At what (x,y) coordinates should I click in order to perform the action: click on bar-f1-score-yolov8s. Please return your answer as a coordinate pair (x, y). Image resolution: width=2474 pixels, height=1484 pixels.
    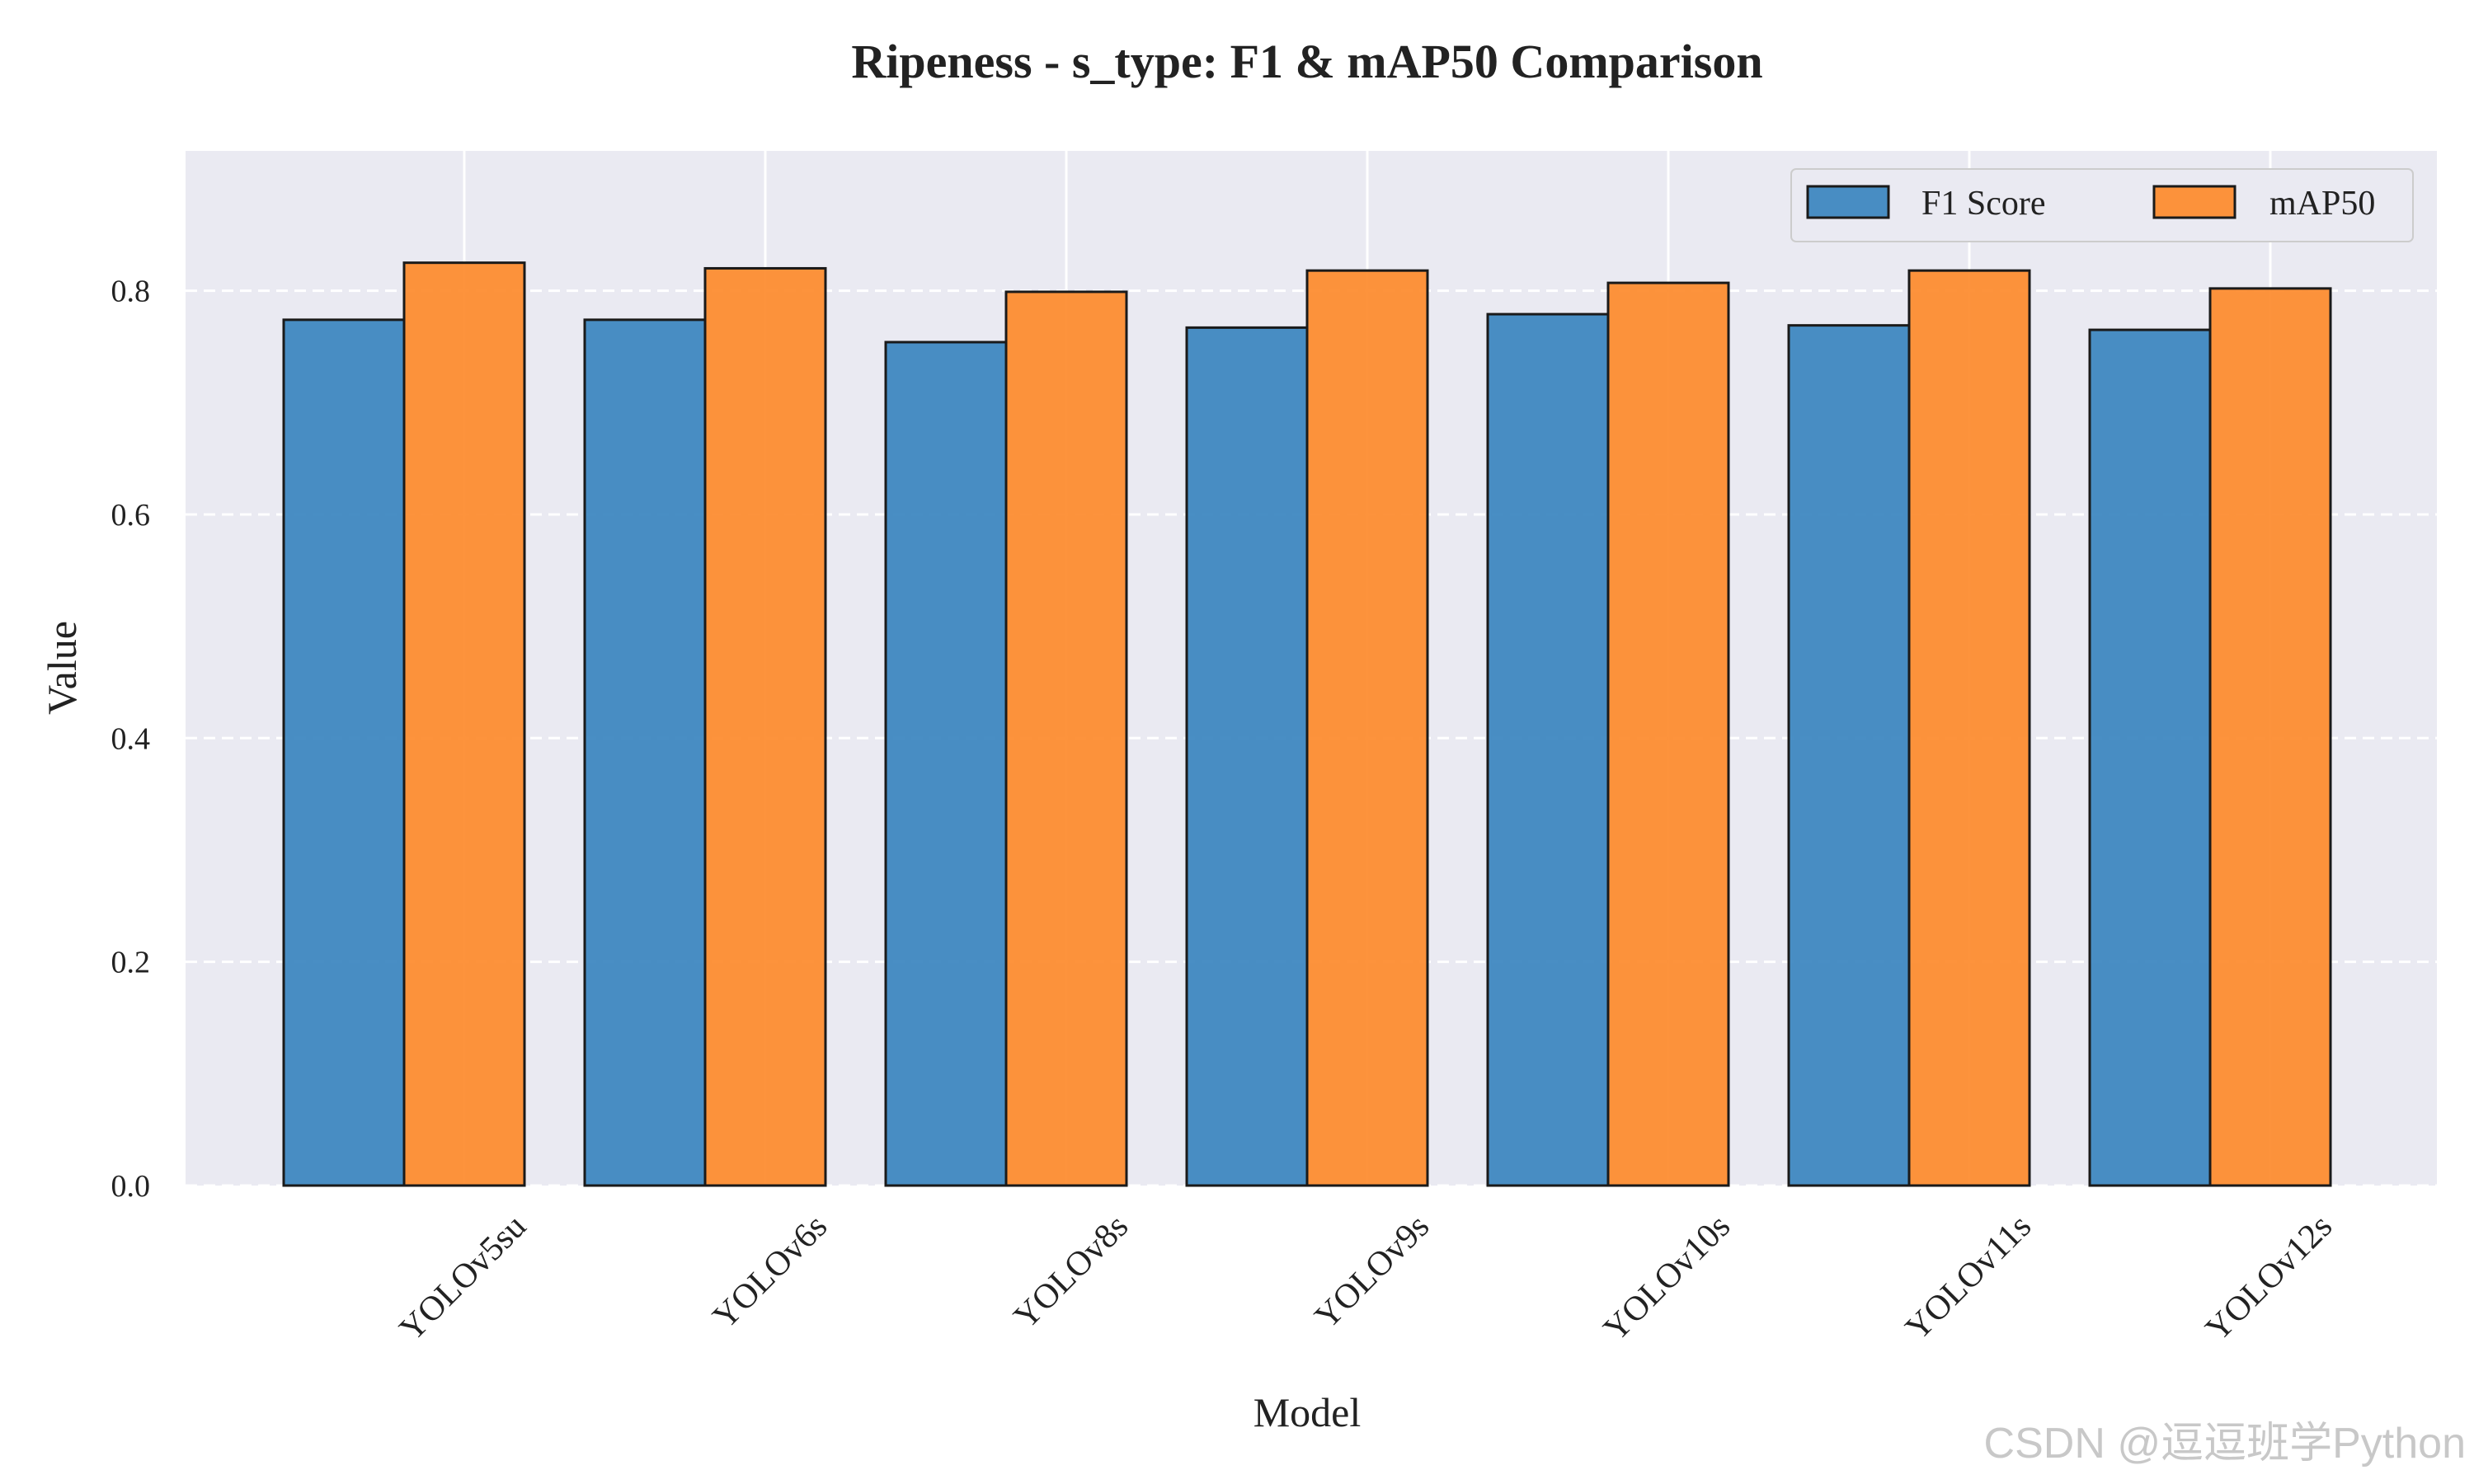
    Looking at the image, I should click on (946, 763).